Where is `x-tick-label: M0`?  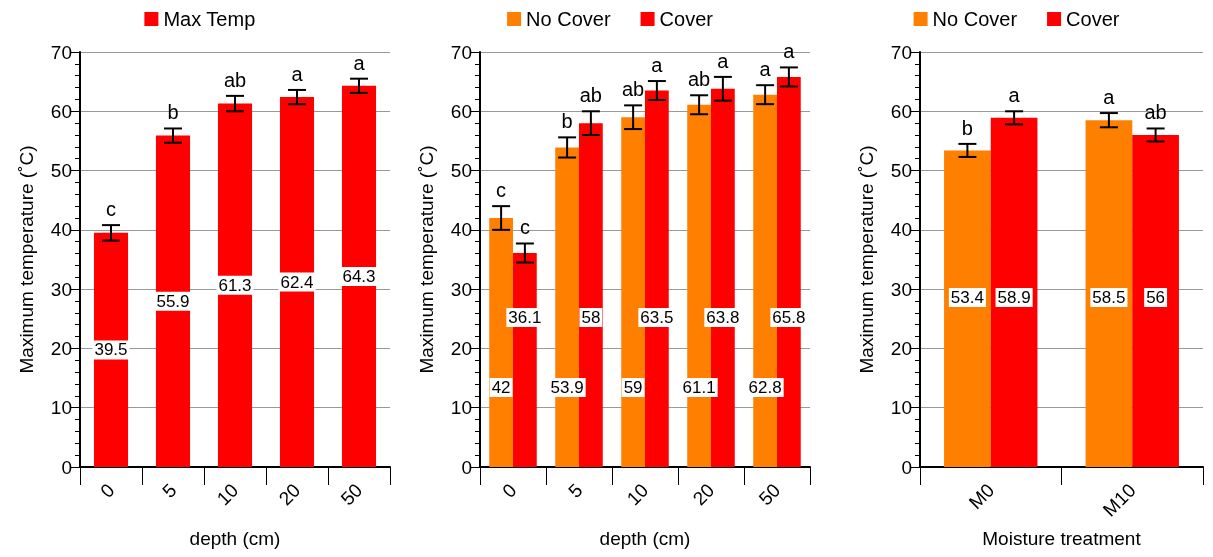 x-tick-label: M0 is located at coordinates (981, 496).